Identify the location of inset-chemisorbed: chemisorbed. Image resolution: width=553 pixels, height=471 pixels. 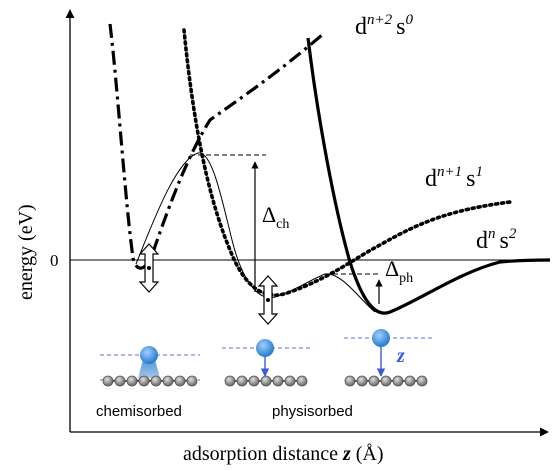
(148, 383).